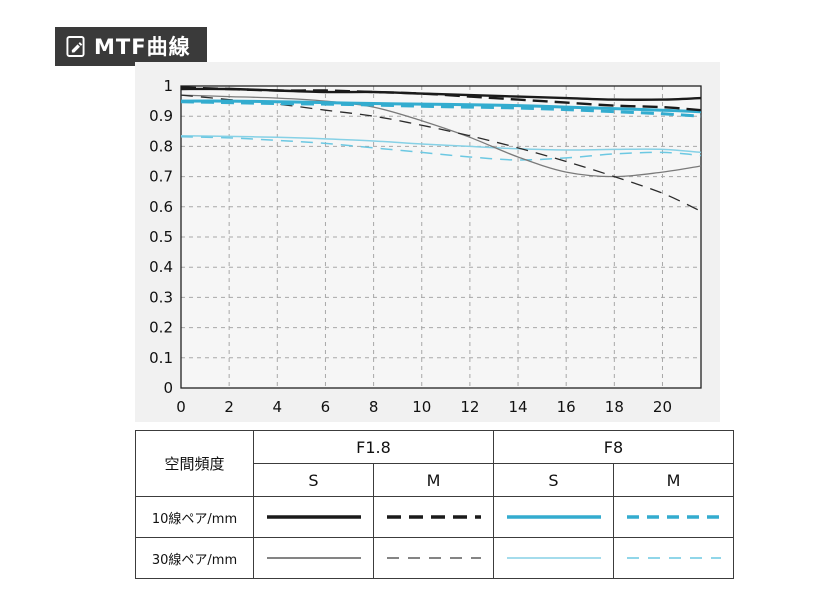 The width and height of the screenshot is (833, 612). What do you see at coordinates (161, 297) in the screenshot?
I see `svg-text: 0.3` at bounding box center [161, 297].